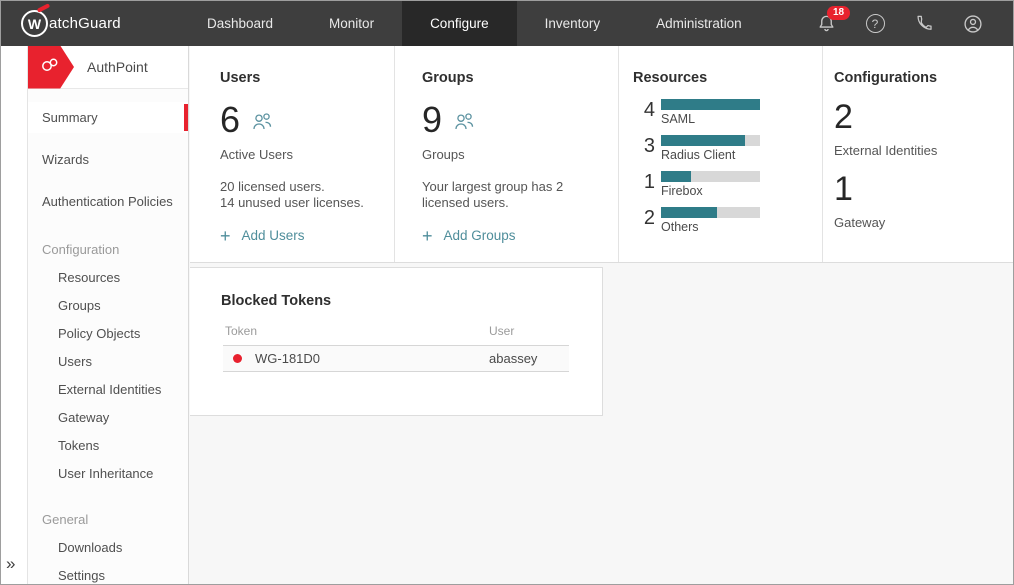  What do you see at coordinates (186, 117) in the screenshot?
I see `active-indicator` at bounding box center [186, 117].